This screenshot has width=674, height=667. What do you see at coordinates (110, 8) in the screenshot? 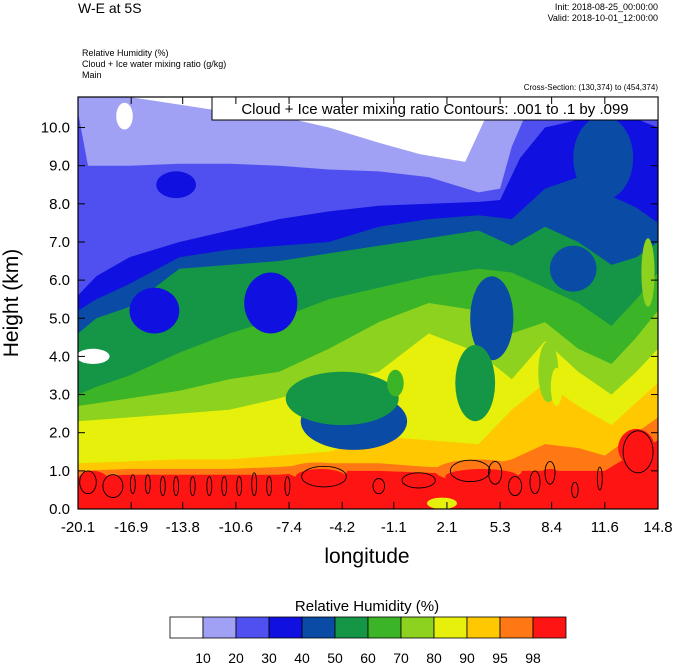
I see `page-title: W-E at 5S` at bounding box center [110, 8].